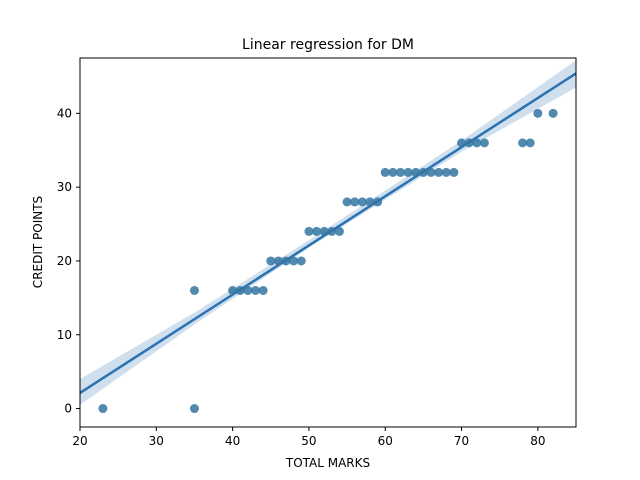  I want to click on x-tick-label: 20, so click(79, 441).